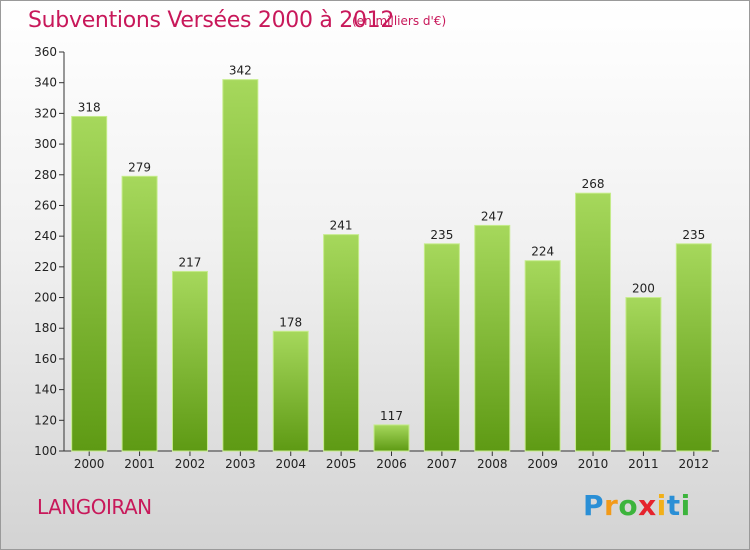 This screenshot has height=550, width=750. What do you see at coordinates (290, 464) in the screenshot?
I see `x-tick-label-2004: 2004` at bounding box center [290, 464].